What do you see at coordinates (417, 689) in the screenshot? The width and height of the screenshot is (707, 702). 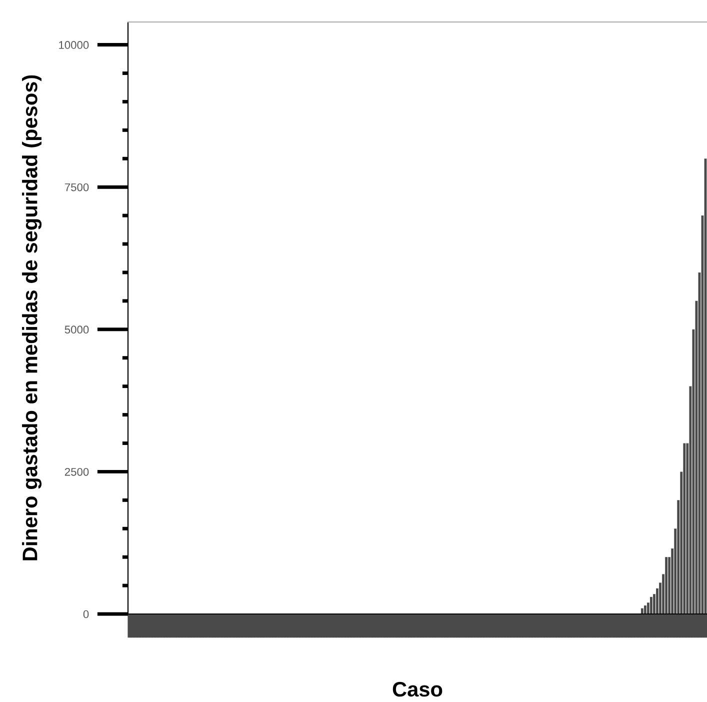 I see `x-axis-title: Caso` at bounding box center [417, 689].